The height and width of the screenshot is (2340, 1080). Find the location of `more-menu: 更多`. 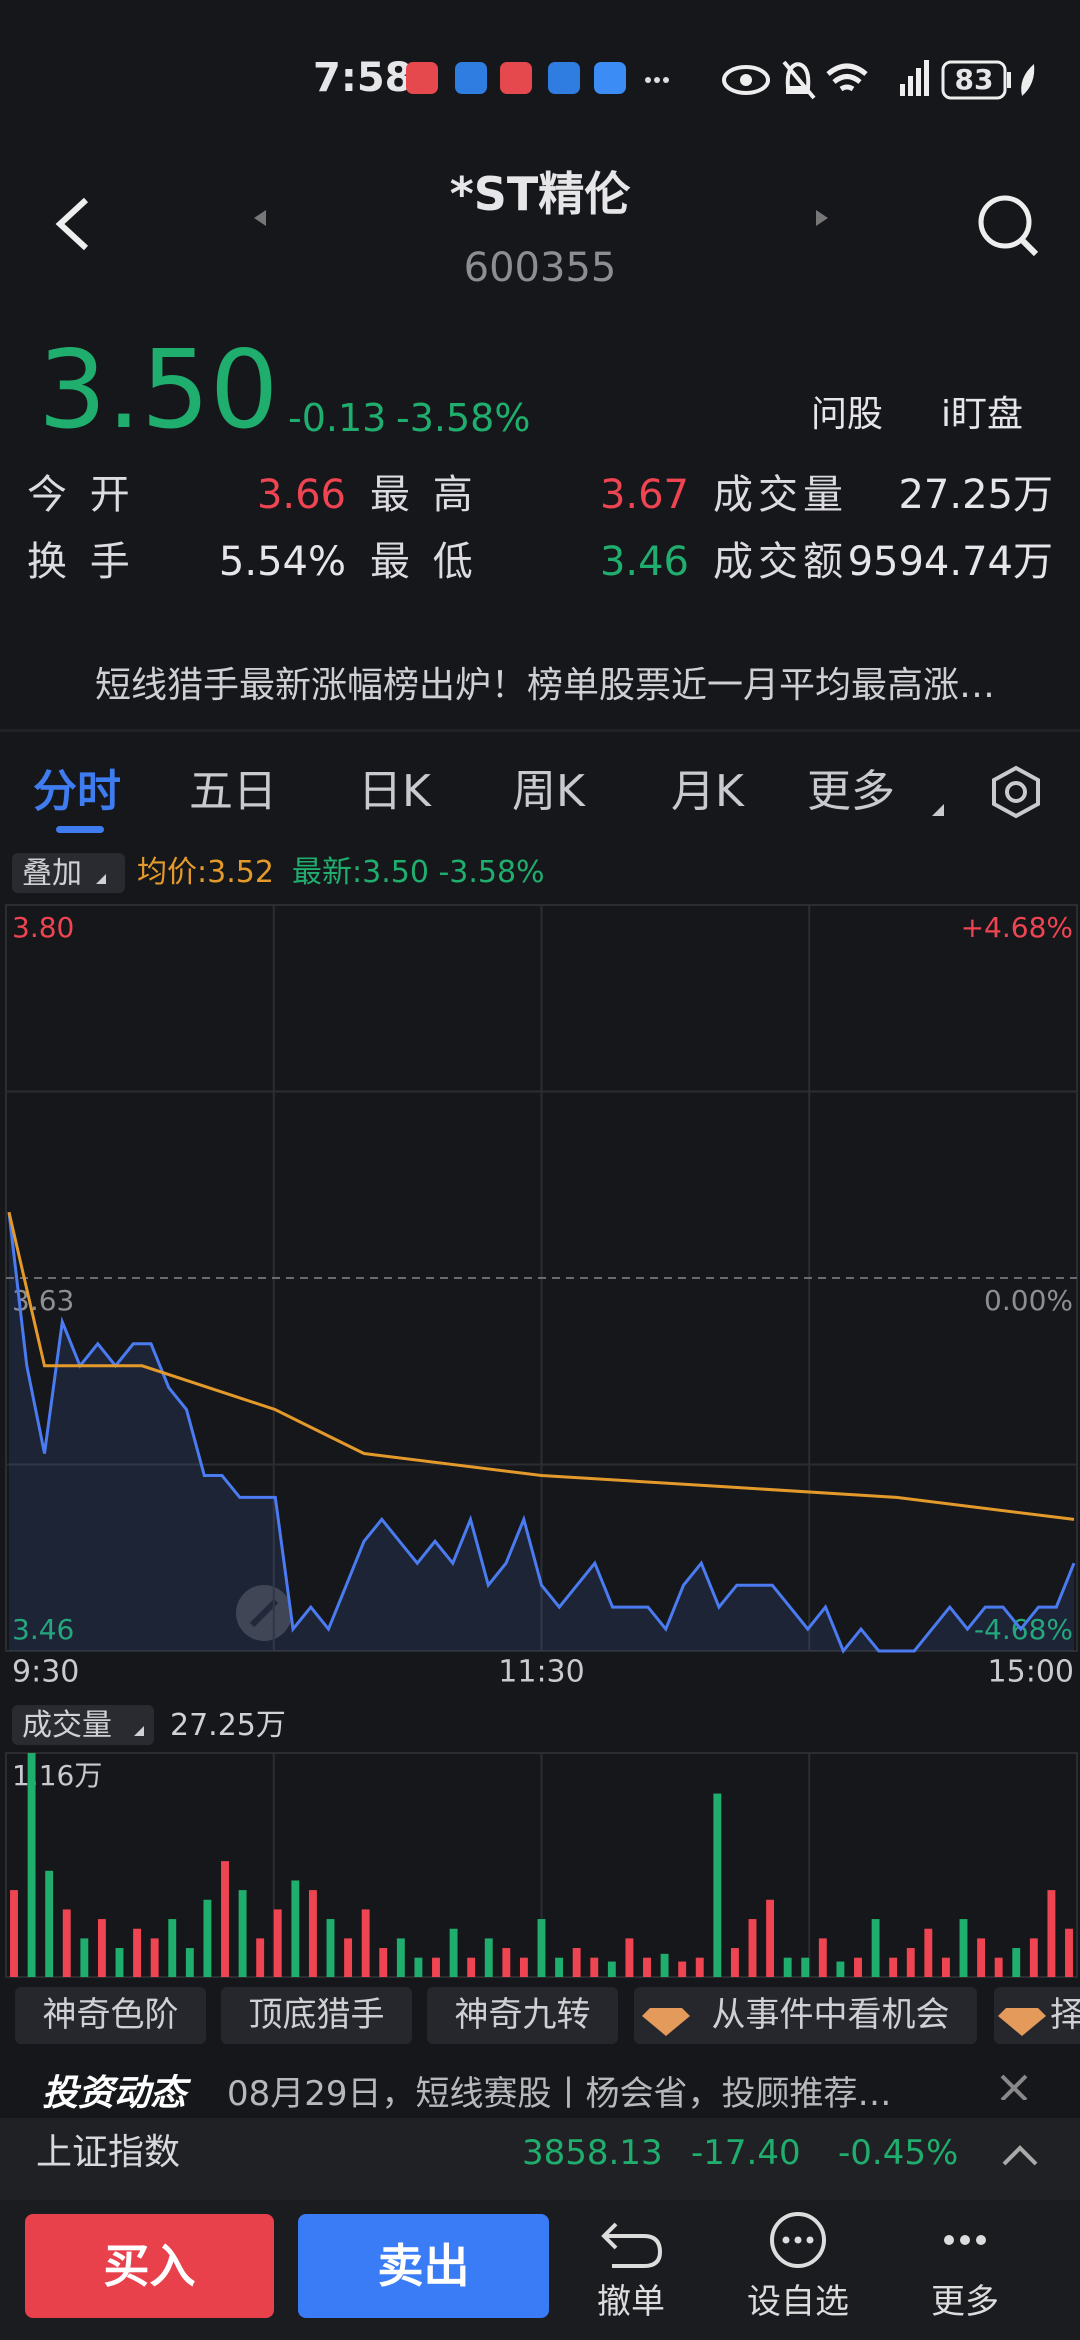

more-menu: 更多 is located at coordinates (965, 2302).